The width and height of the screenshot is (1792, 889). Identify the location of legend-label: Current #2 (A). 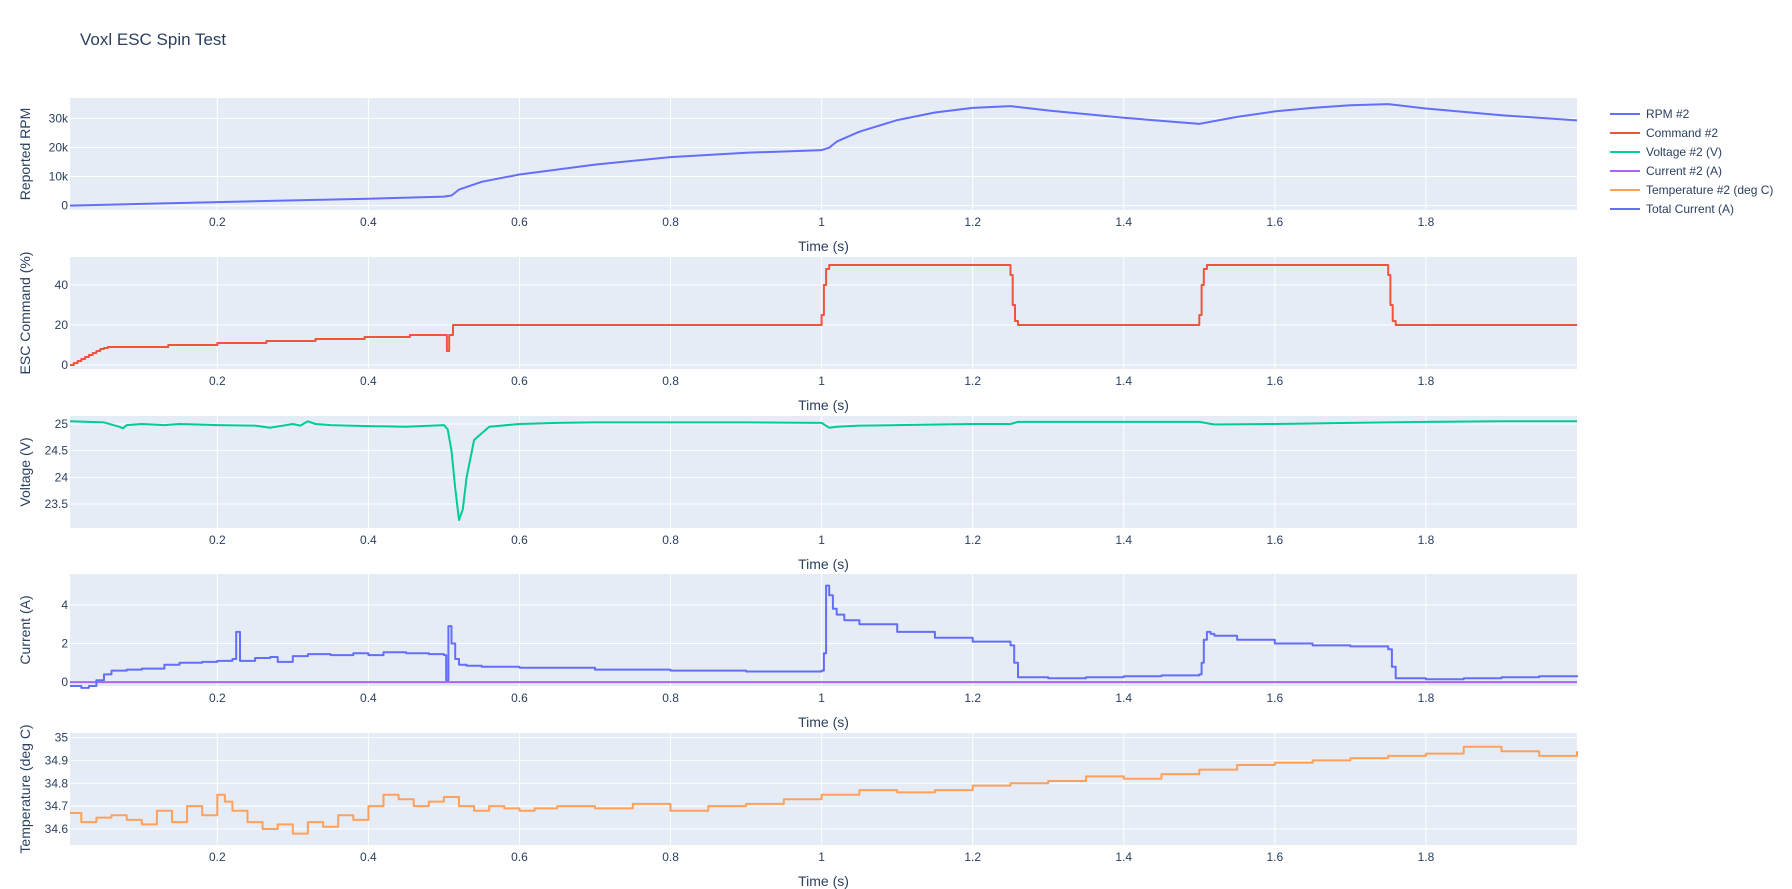
(1684, 170).